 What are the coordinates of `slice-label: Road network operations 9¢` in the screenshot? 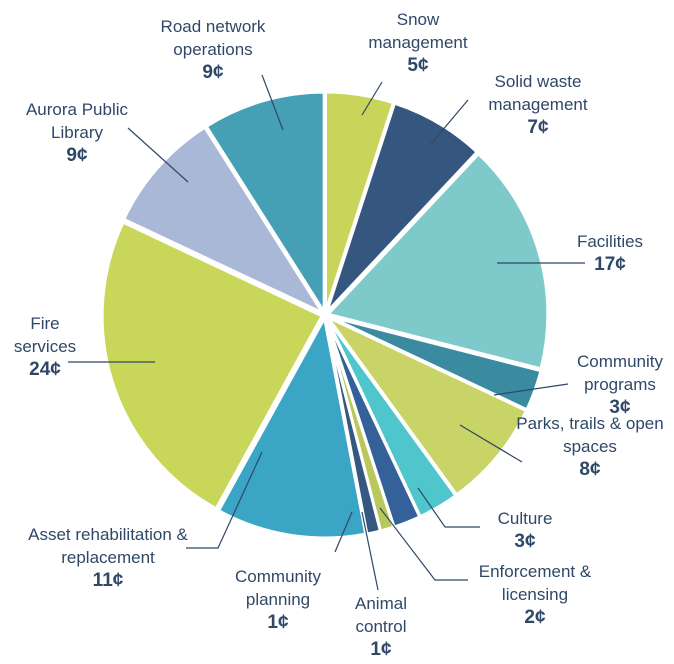 It's located at (213, 49).